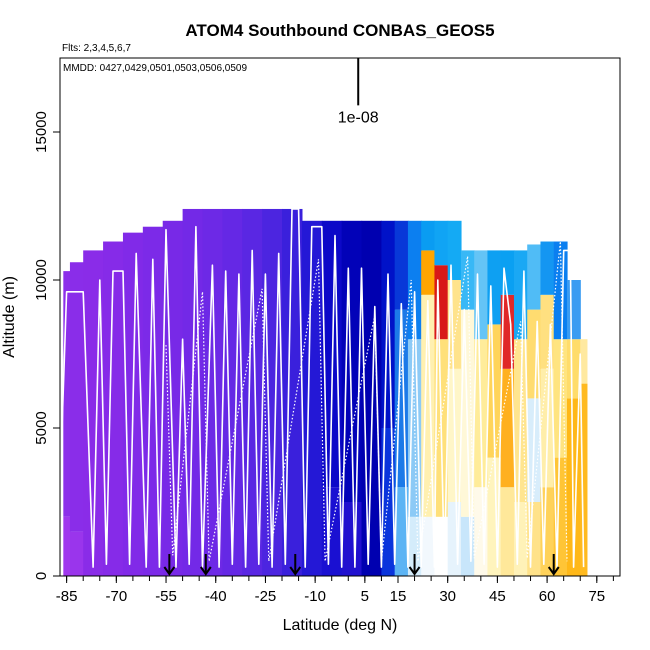 This screenshot has height=650, width=650. I want to click on x-tick-label: 45, so click(497, 596).